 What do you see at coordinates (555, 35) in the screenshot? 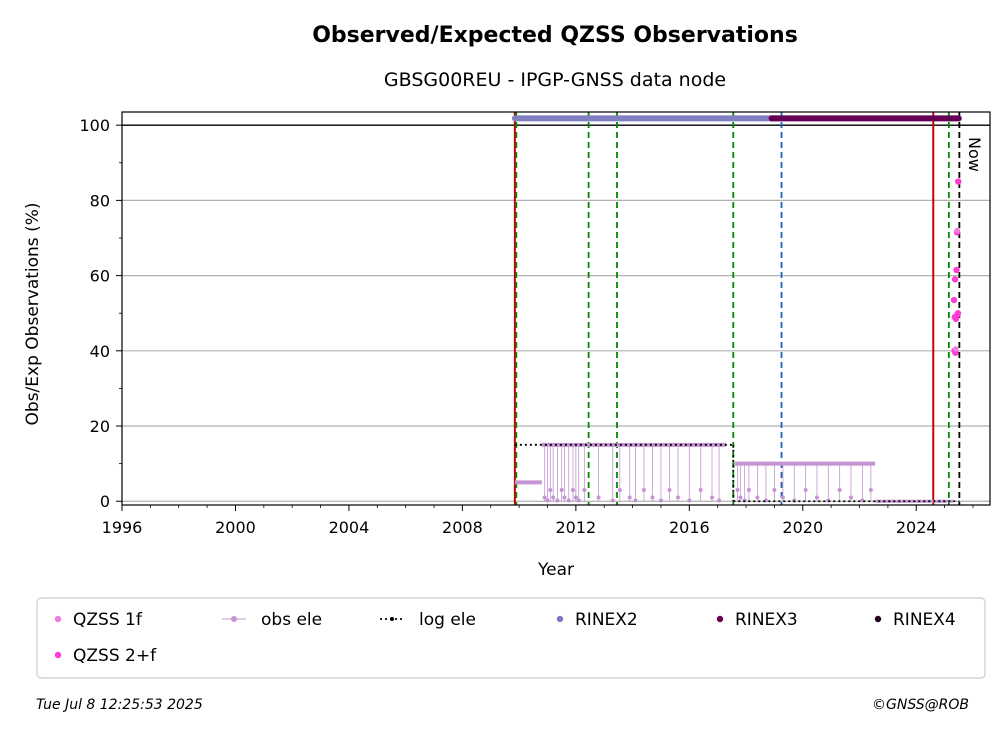
I see `chart-title: Observed/Expected QZSS Observations` at bounding box center [555, 35].